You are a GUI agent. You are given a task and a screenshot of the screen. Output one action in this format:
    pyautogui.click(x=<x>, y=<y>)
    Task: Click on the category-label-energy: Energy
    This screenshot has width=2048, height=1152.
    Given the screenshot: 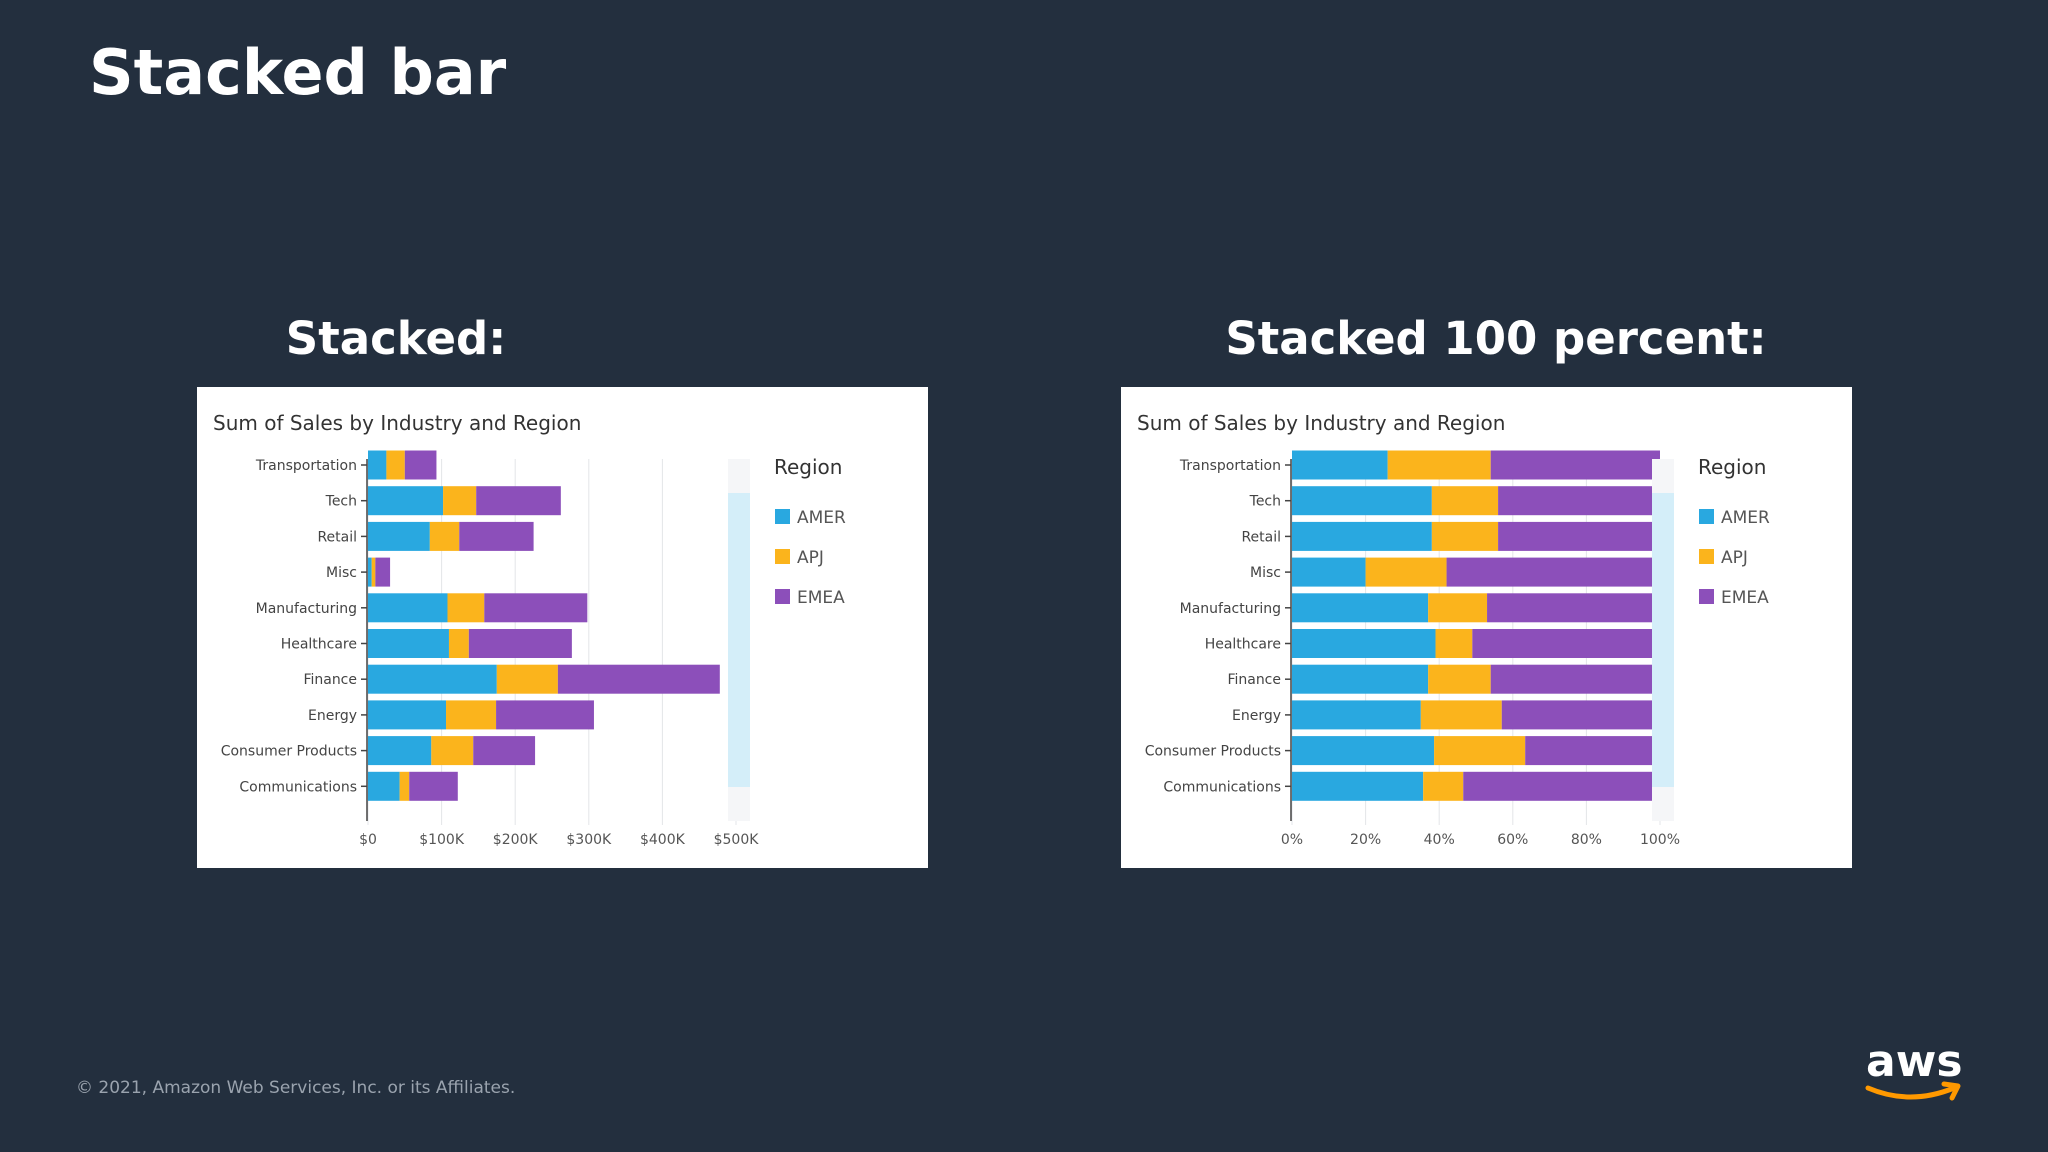 What is the action you would take?
    pyautogui.click(x=332, y=716)
    